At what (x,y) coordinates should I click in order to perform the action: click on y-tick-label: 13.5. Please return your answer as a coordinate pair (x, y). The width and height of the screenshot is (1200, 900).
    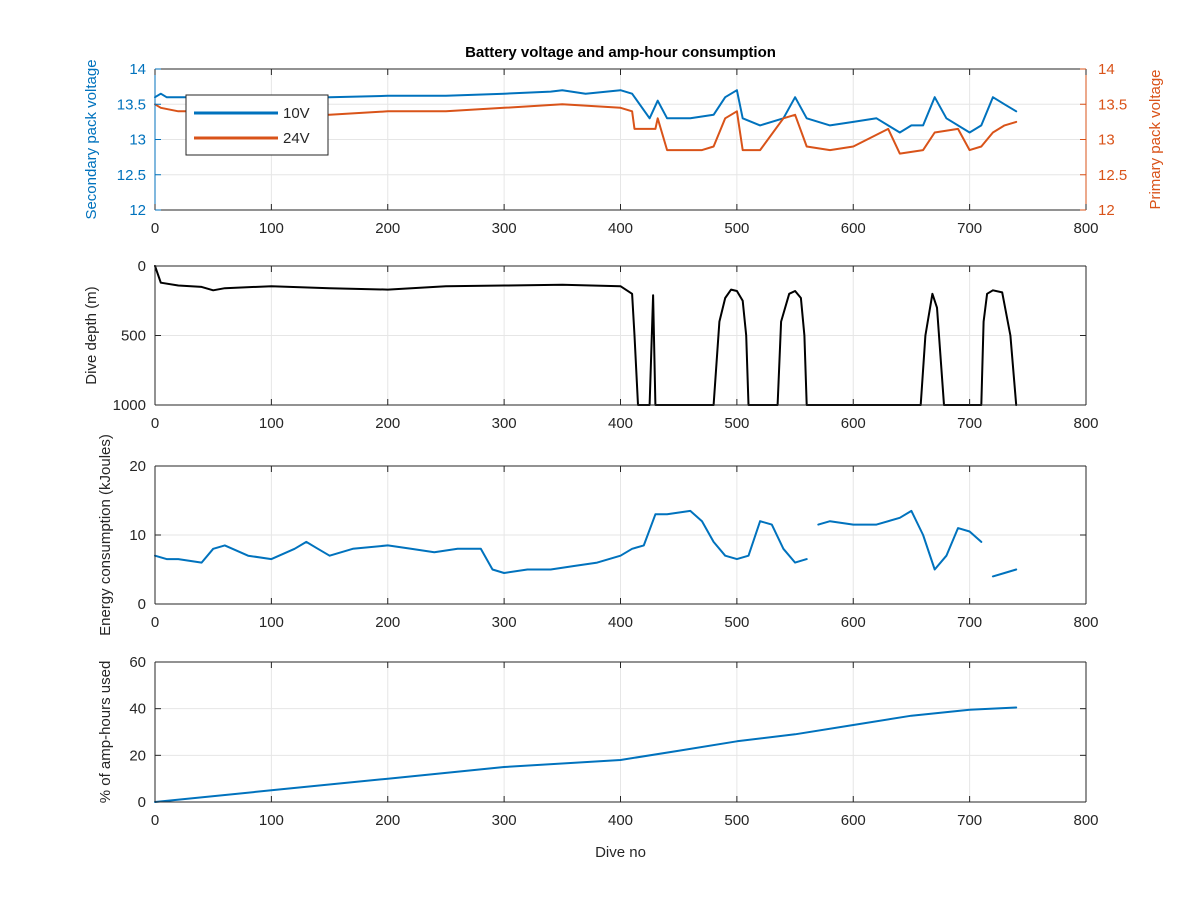
    Looking at the image, I should click on (131, 104).